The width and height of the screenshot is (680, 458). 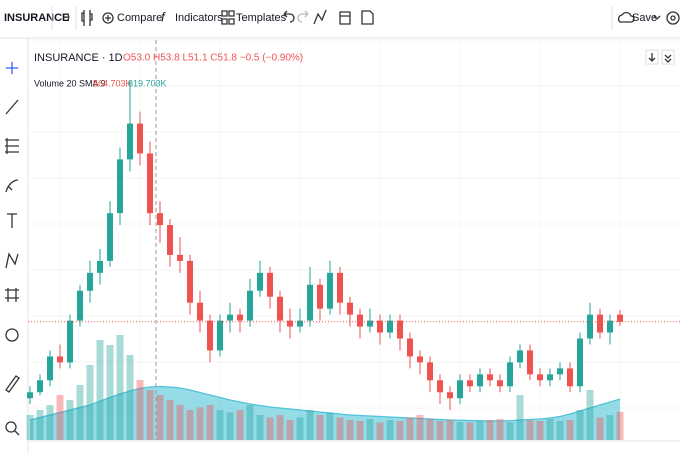 I want to click on prediction-tool, so click(x=12, y=295).